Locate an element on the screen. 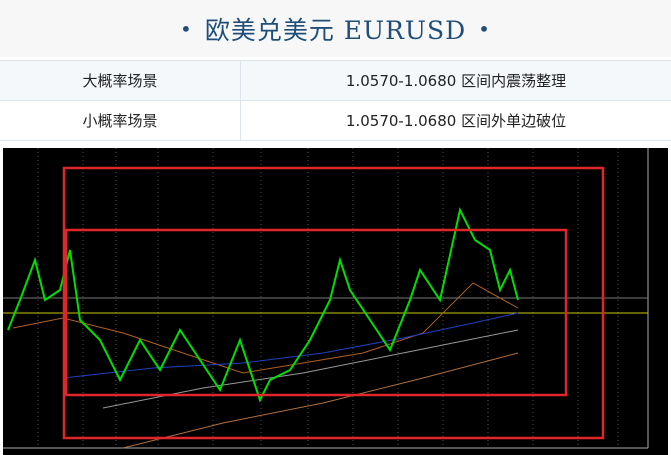  row: 小概率场景 1.0570-1.0680 区间外单边破位 is located at coordinates (335, 120).